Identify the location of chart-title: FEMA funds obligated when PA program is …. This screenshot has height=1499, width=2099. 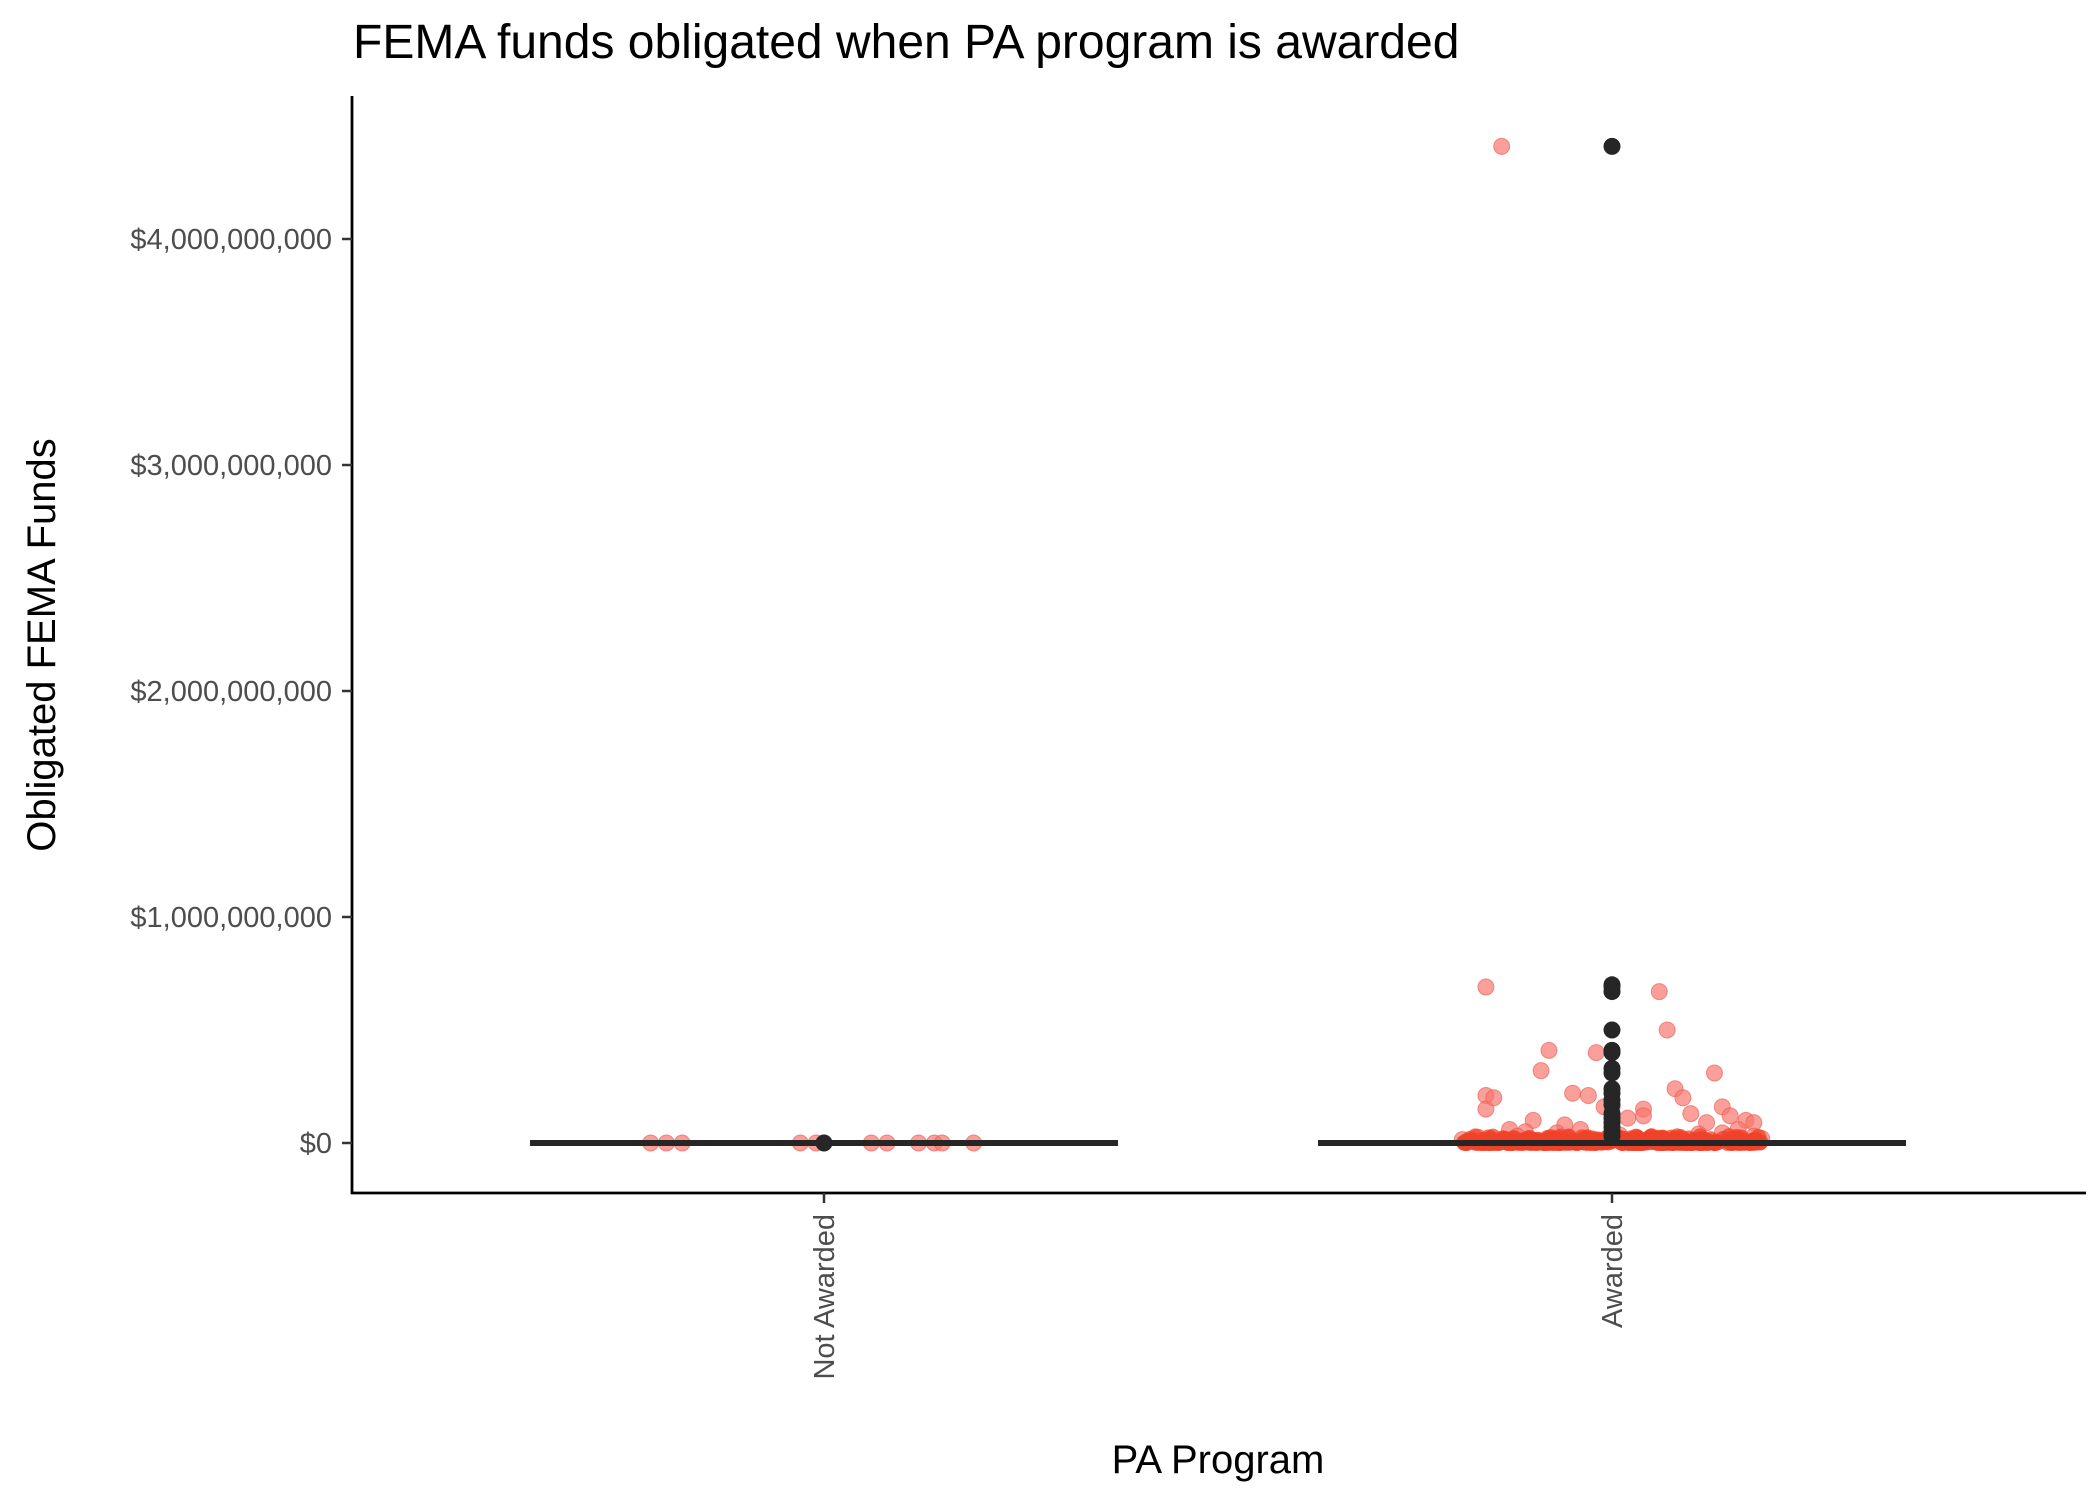
(906, 42).